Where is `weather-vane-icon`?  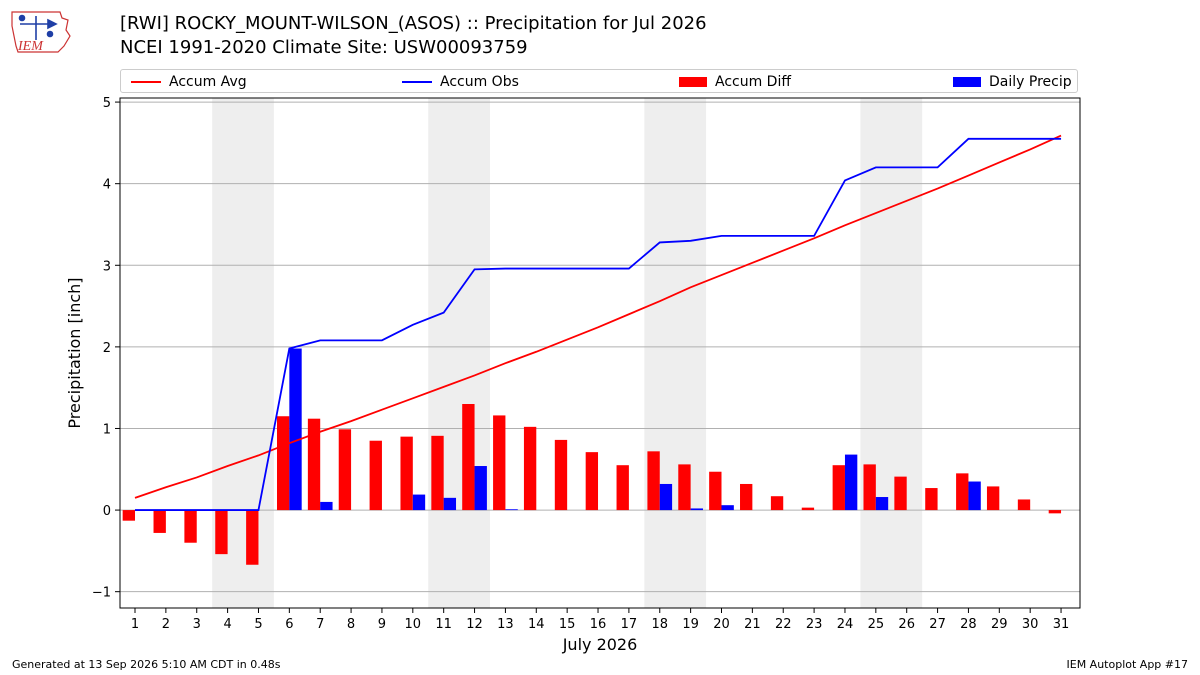
weather-vane-icon is located at coordinates (38, 27).